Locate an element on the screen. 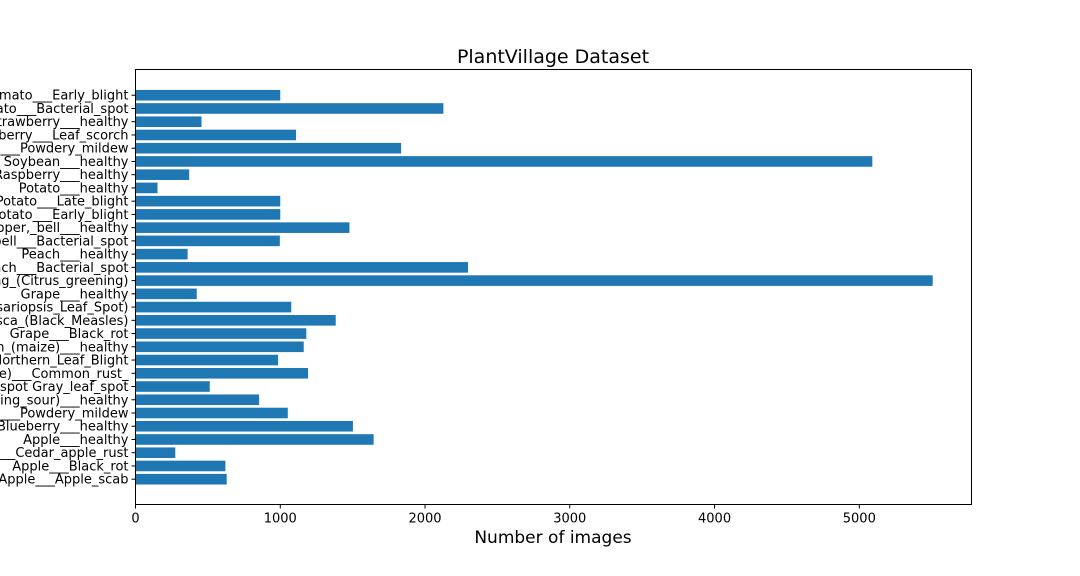  y-tick-label: Blueberry___healthy is located at coordinates (64, 427).